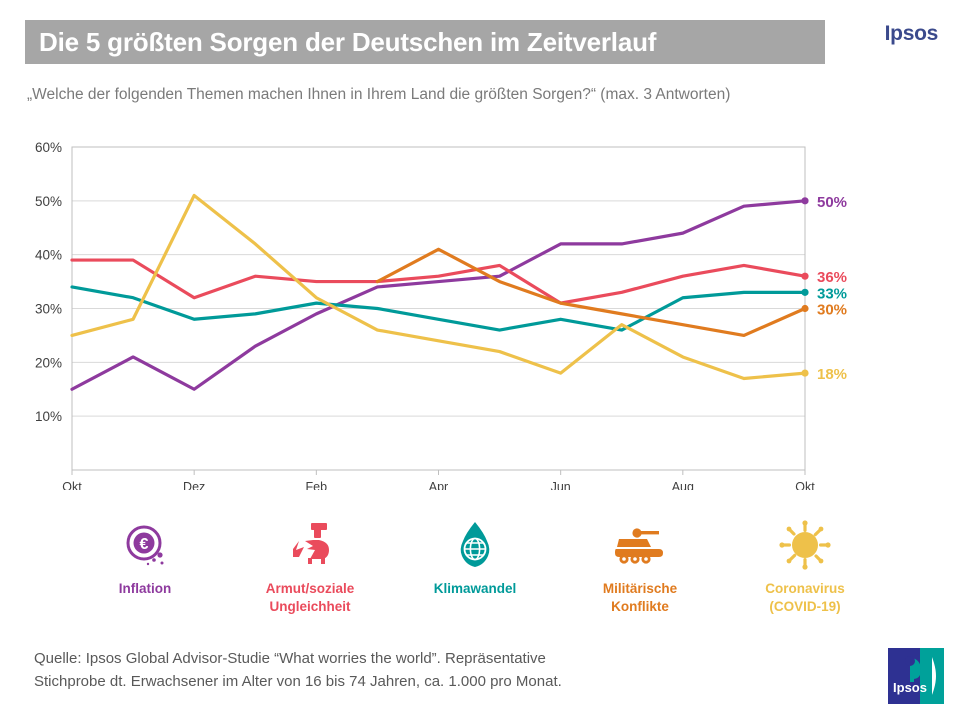  I want to click on legend-item-poverty: Armut/soziale Ungleichheit, so click(310, 567).